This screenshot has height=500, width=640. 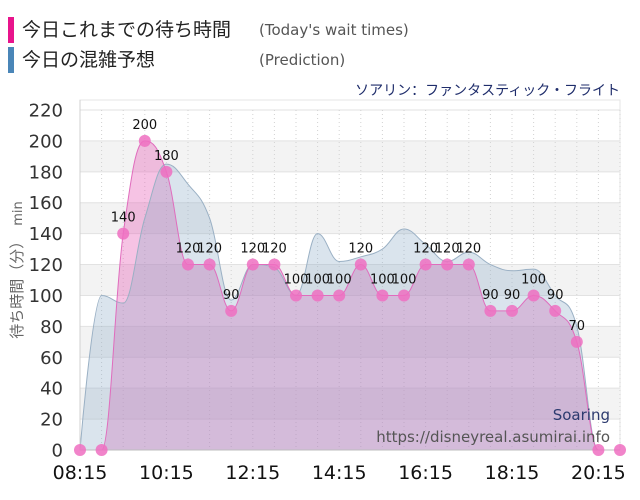 I want to click on watermark-url: https://disneyreal.asumirai.info, so click(x=493, y=437).